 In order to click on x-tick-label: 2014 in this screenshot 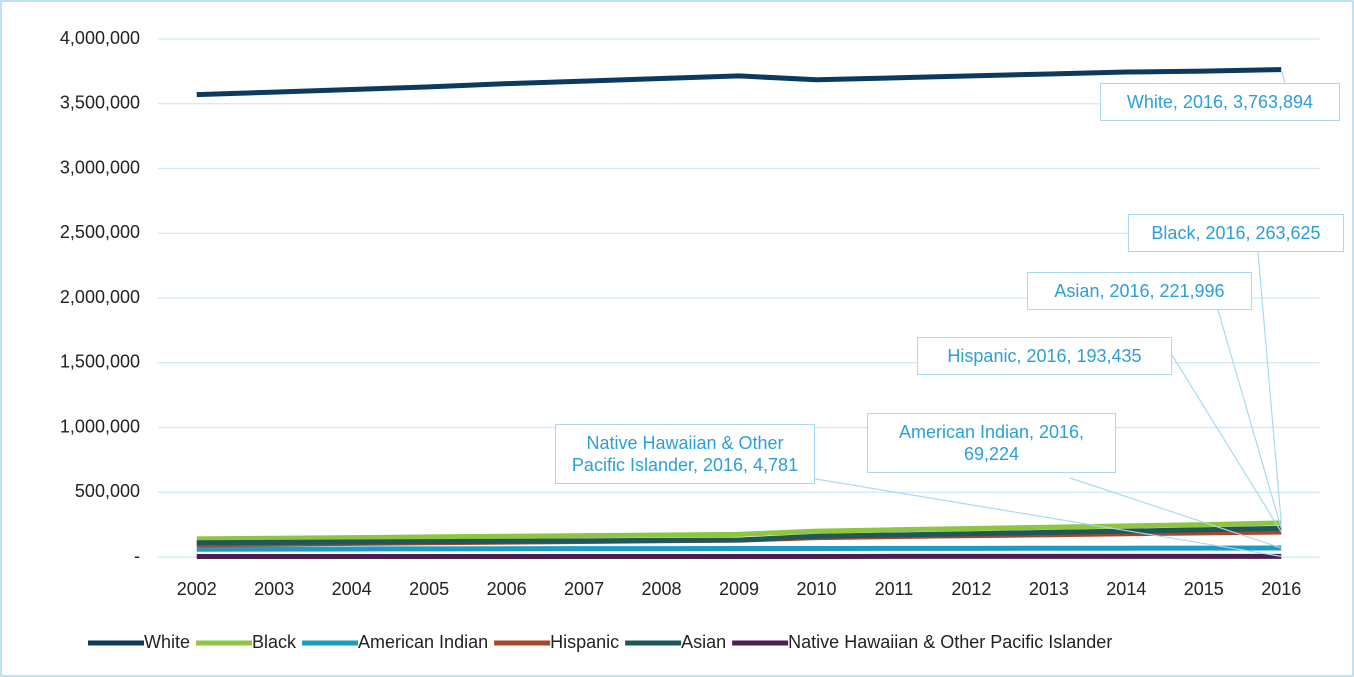, I will do `click(1126, 589)`.